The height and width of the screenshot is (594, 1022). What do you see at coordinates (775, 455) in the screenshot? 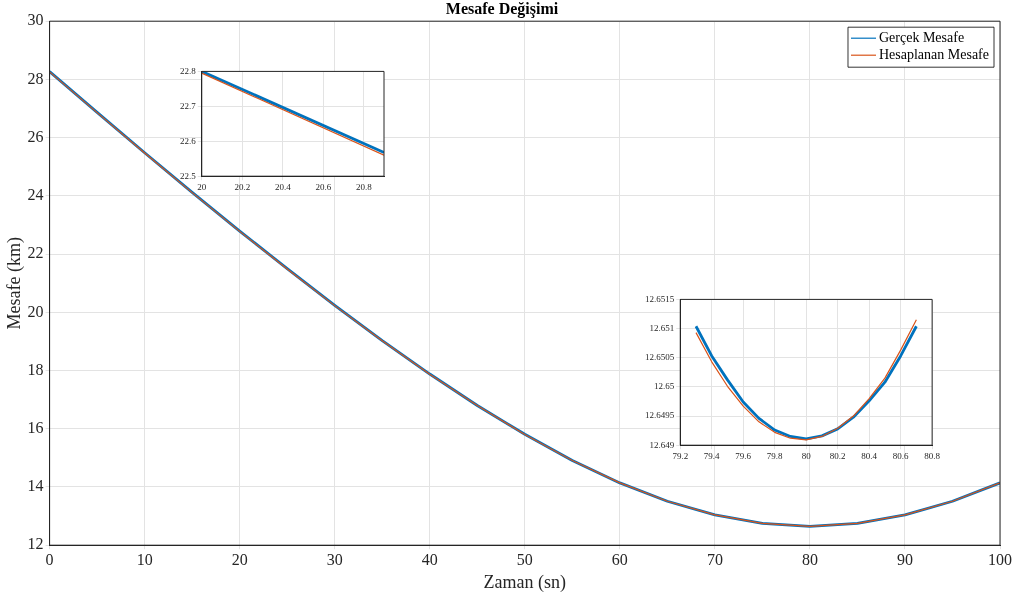
I see `x-tick-label: 79.8` at bounding box center [775, 455].